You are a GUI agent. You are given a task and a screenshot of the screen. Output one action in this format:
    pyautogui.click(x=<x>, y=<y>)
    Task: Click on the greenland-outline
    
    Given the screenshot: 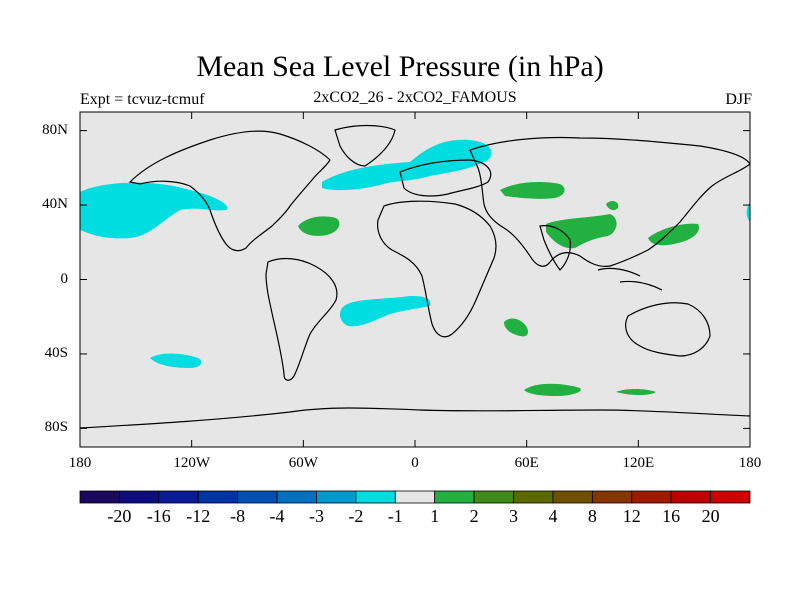 What is the action you would take?
    pyautogui.click(x=365, y=145)
    